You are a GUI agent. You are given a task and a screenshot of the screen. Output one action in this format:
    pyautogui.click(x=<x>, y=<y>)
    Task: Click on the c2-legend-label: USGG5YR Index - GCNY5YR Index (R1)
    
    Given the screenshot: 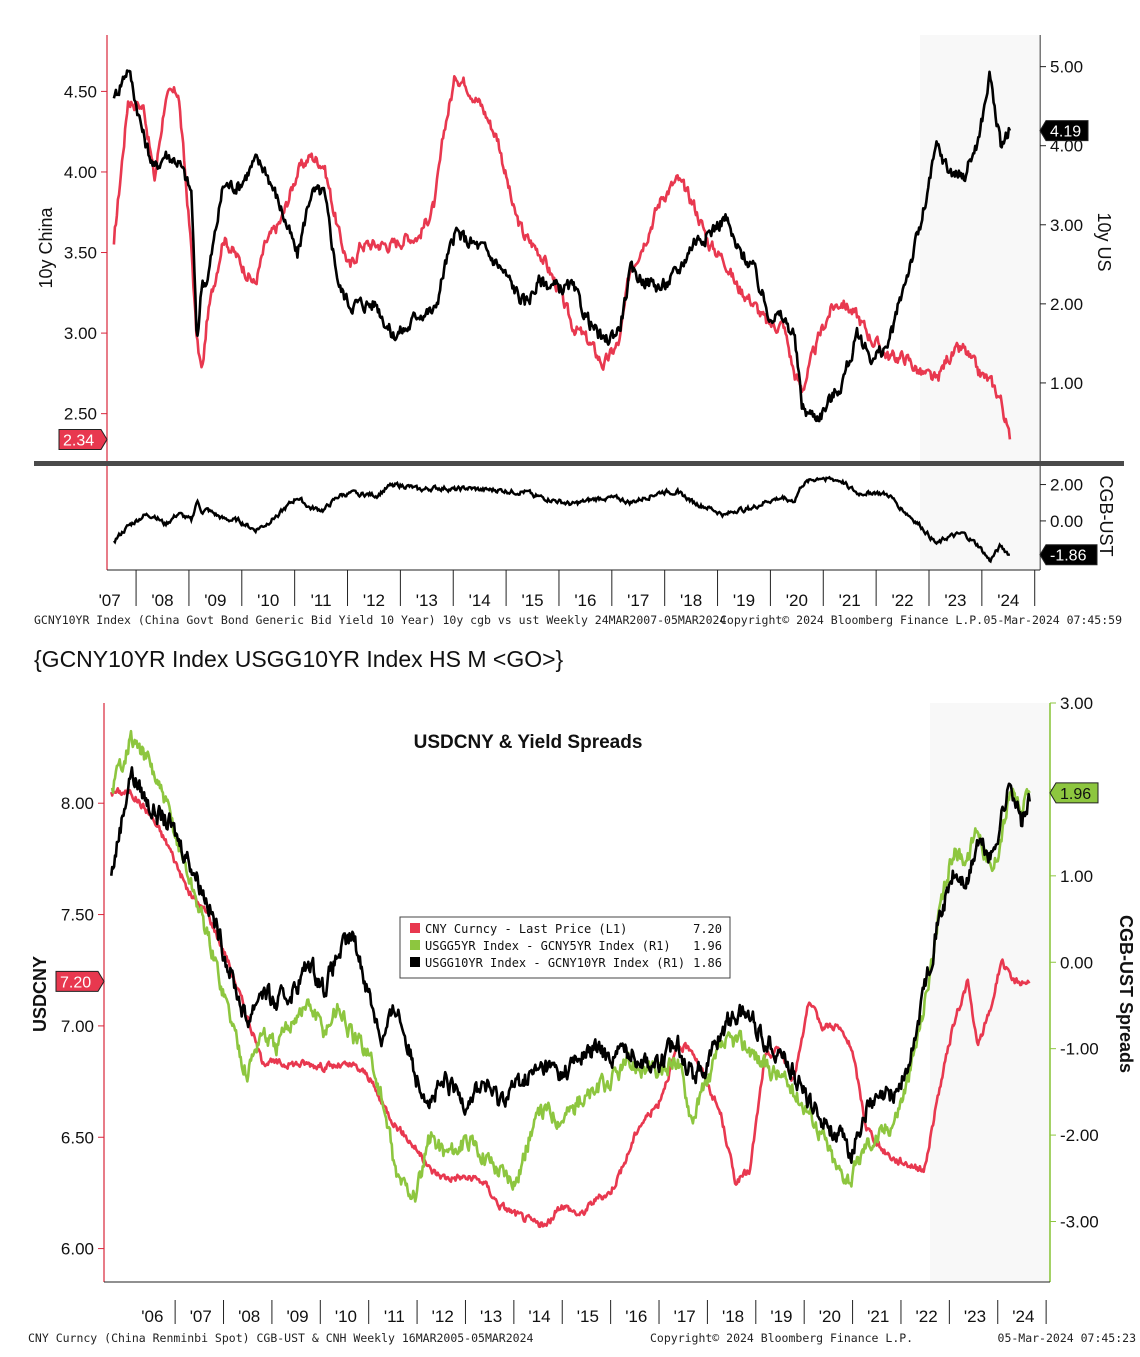 What is the action you would take?
    pyautogui.click(x=548, y=946)
    